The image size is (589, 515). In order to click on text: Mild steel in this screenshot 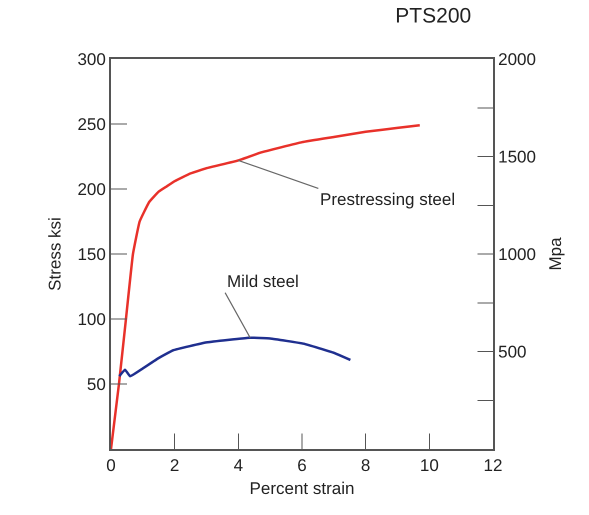, I will do `click(263, 281)`.